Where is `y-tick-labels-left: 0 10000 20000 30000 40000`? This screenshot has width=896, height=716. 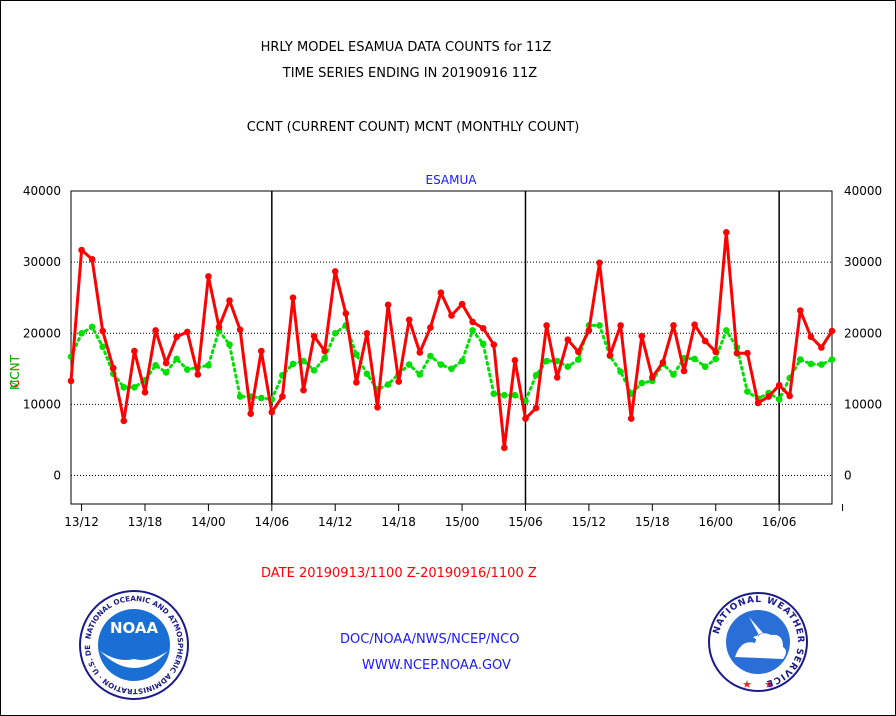 y-tick-labels-left: 0 10000 20000 30000 40000 is located at coordinates (42, 333).